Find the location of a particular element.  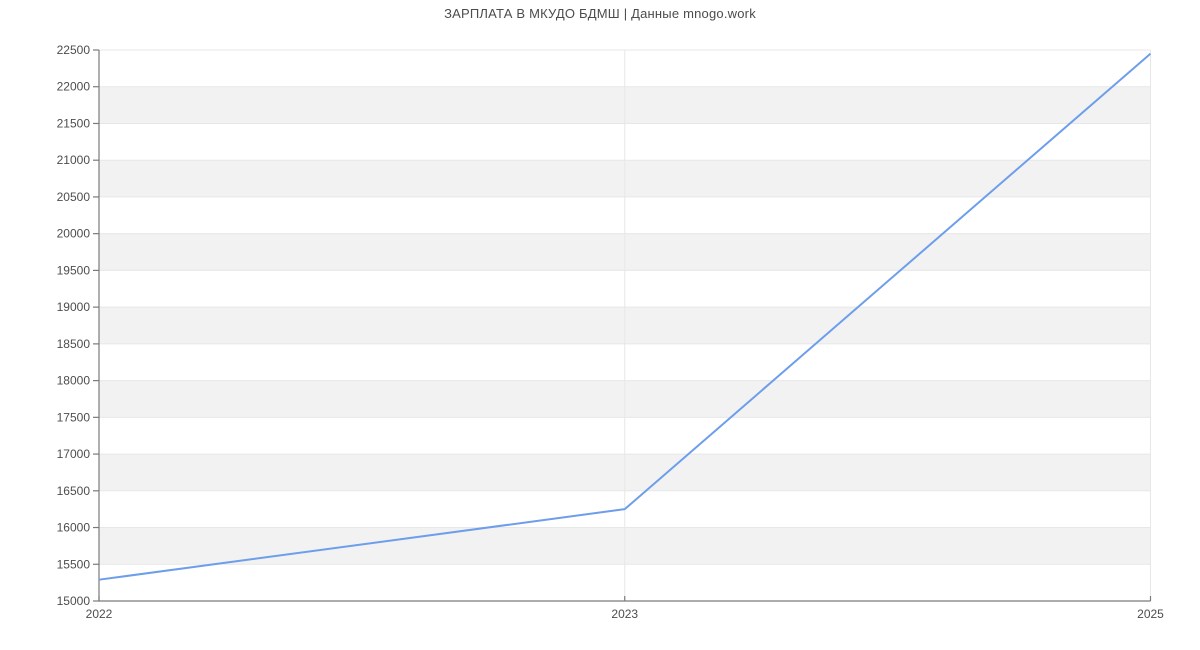

y-tick-label: 17500 is located at coordinates (74, 417).